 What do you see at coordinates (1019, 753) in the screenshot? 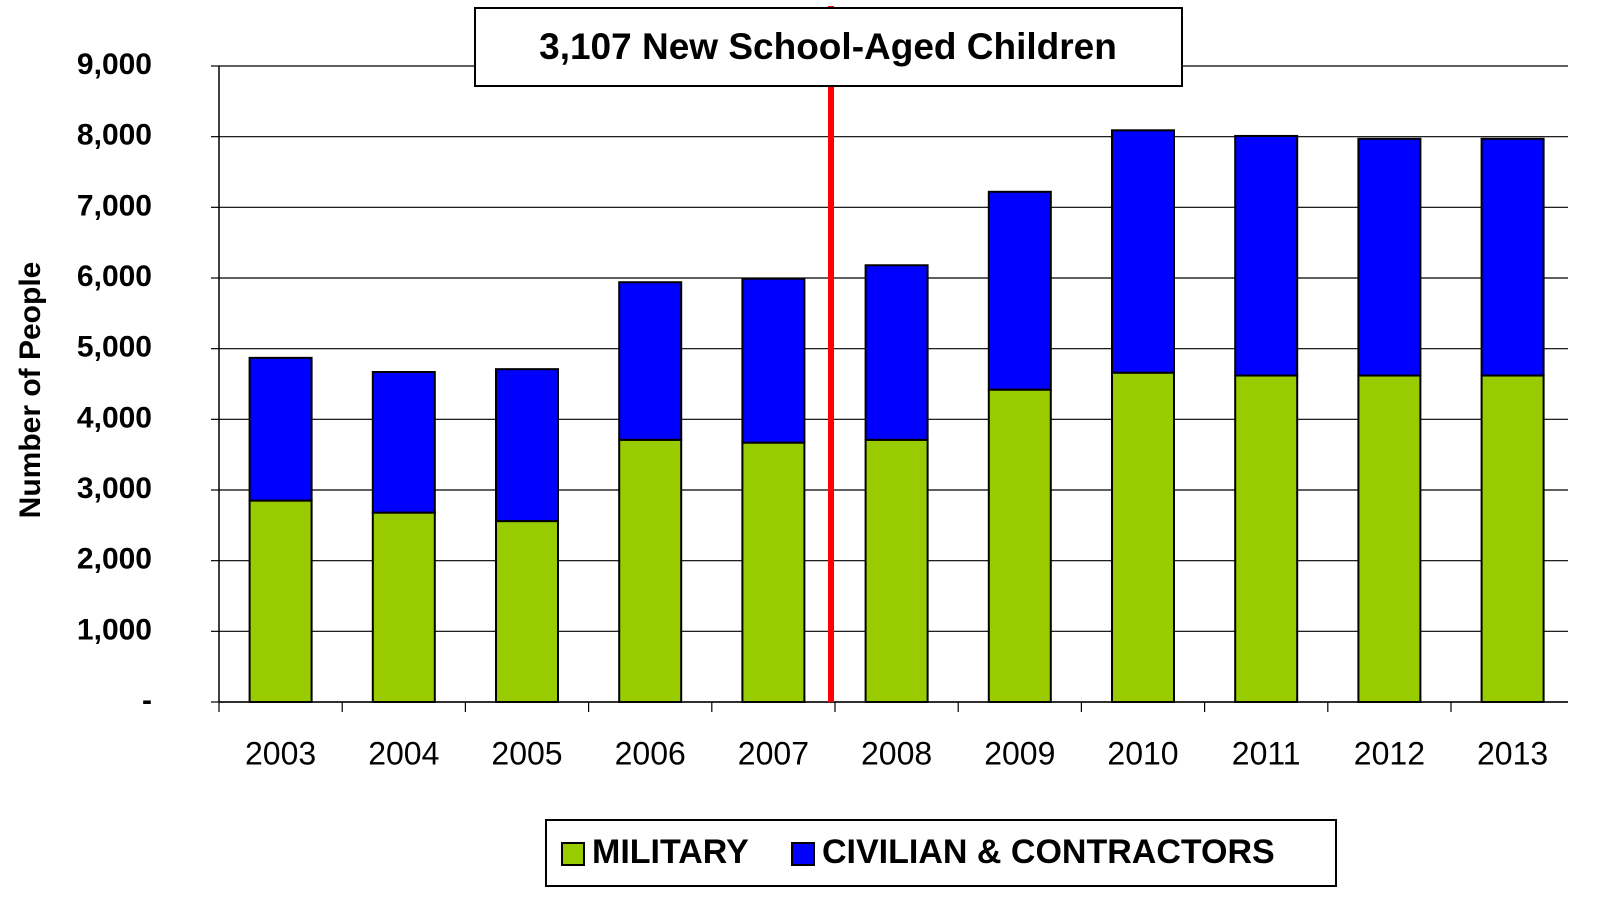
I see `x-tick-label: 2009` at bounding box center [1019, 753].